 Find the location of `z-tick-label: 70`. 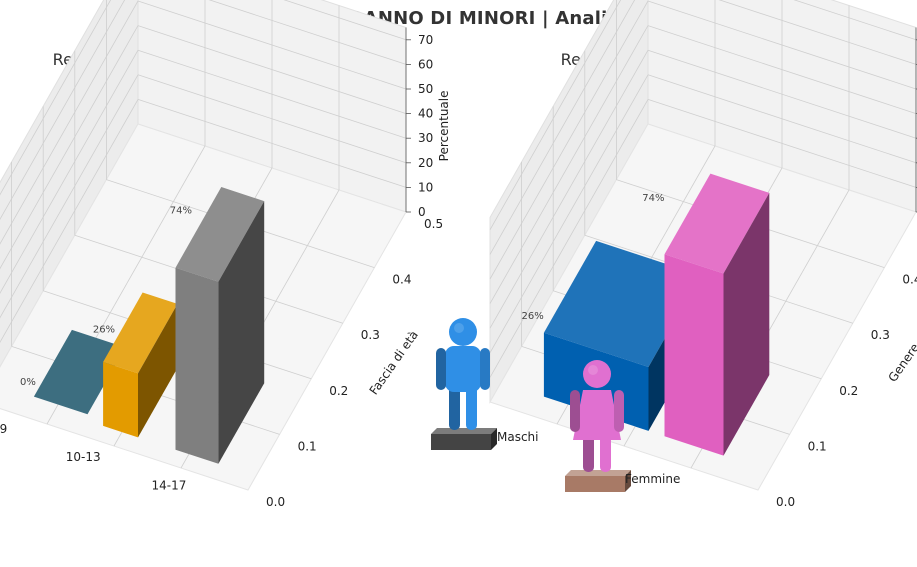

z-tick-label: 70 is located at coordinates (425, 40).